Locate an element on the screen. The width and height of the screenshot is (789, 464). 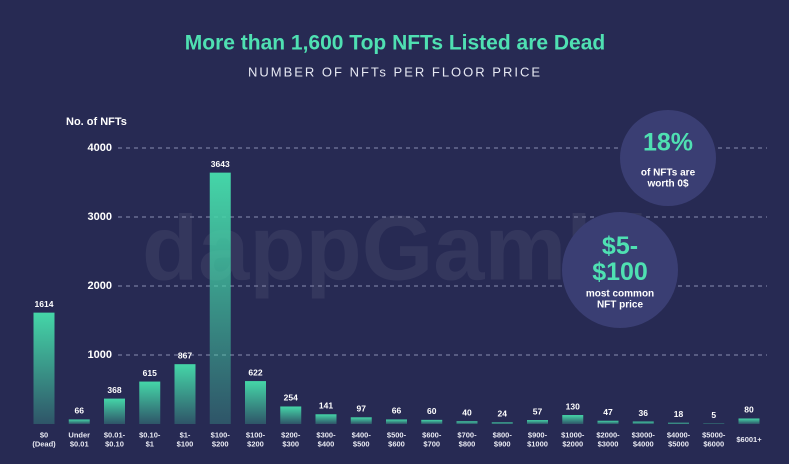
x-tick-label: $1-$100 is located at coordinates (185, 439).